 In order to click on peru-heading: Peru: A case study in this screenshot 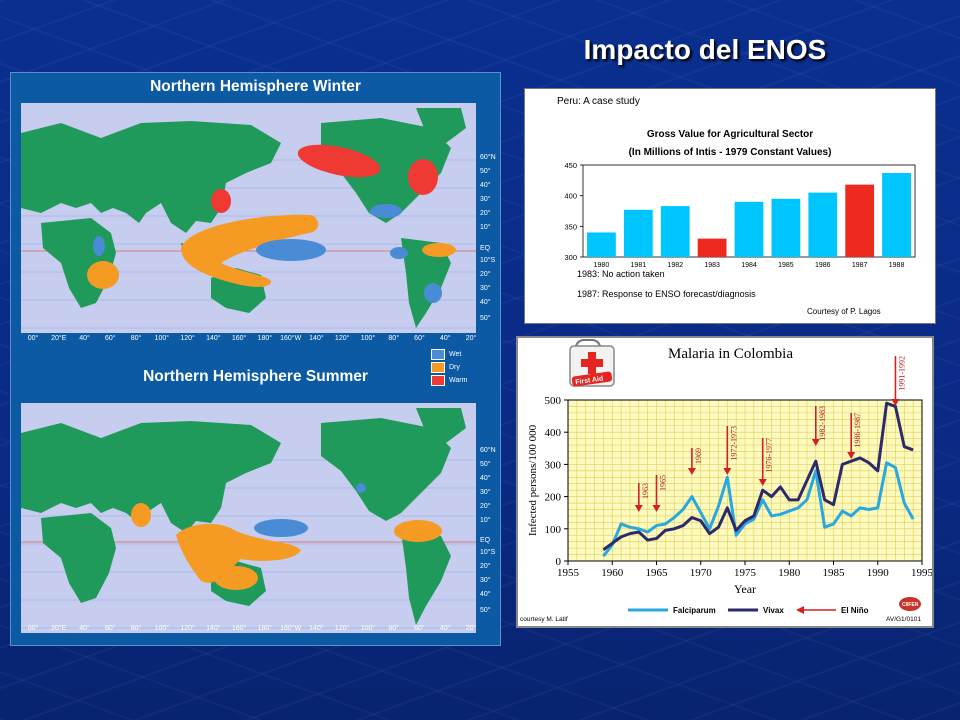, I will do `click(598, 101)`.